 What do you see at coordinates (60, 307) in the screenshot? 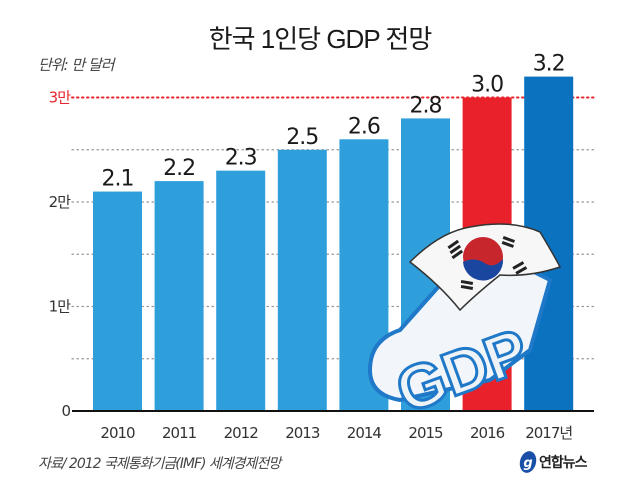
I see `y-tick-label: 1만` at bounding box center [60, 307].